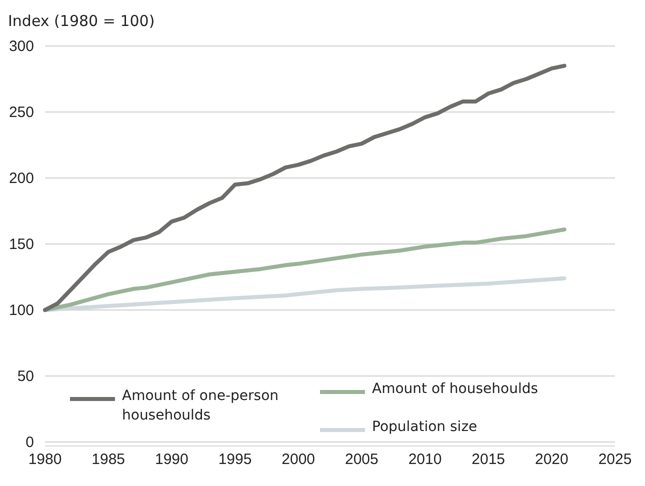 The image size is (645, 486). I want to click on x-tick-label: 2010, so click(425, 459).